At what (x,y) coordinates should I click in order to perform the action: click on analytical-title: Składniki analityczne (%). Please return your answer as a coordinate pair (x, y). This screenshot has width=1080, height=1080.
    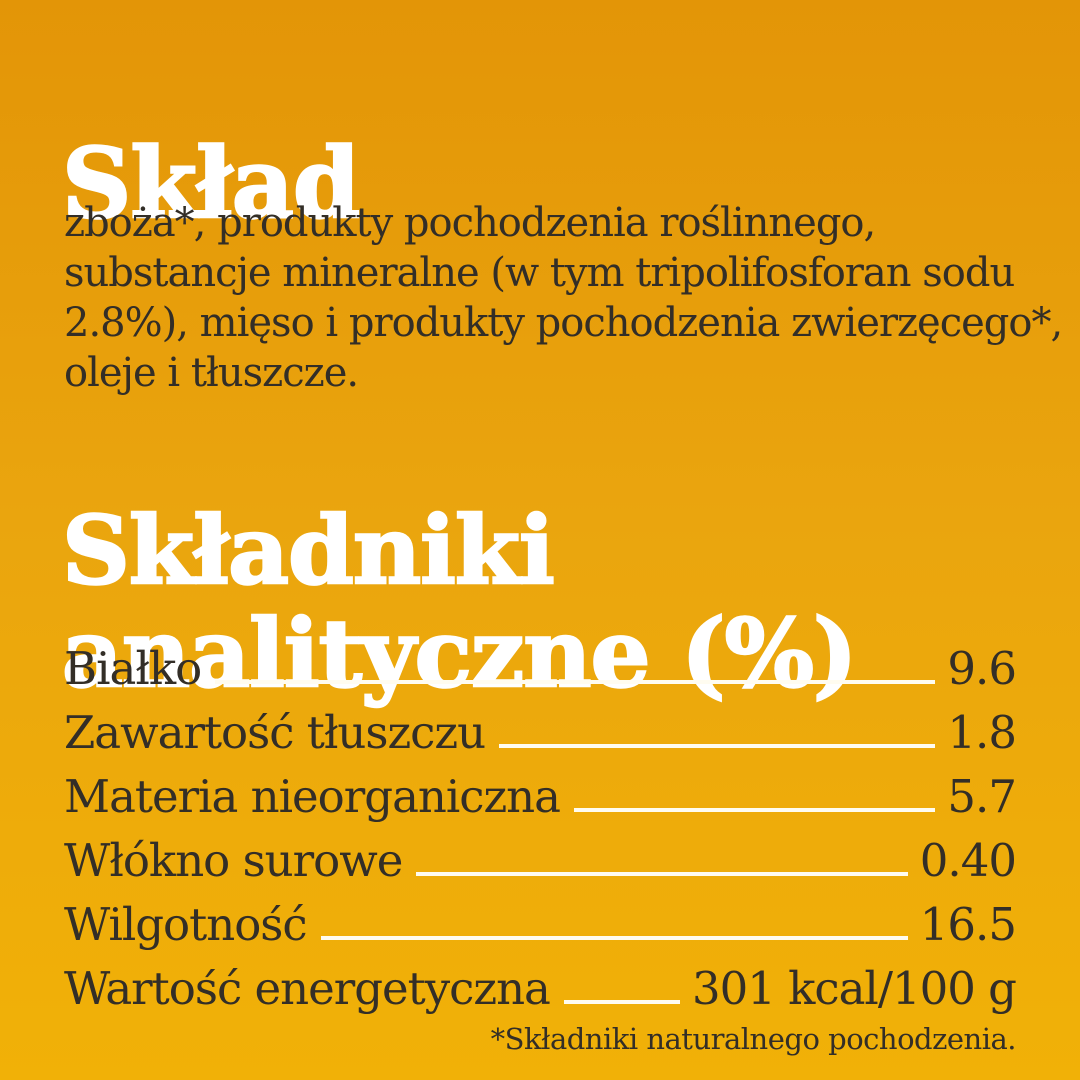
    Looking at the image, I should click on (460, 603).